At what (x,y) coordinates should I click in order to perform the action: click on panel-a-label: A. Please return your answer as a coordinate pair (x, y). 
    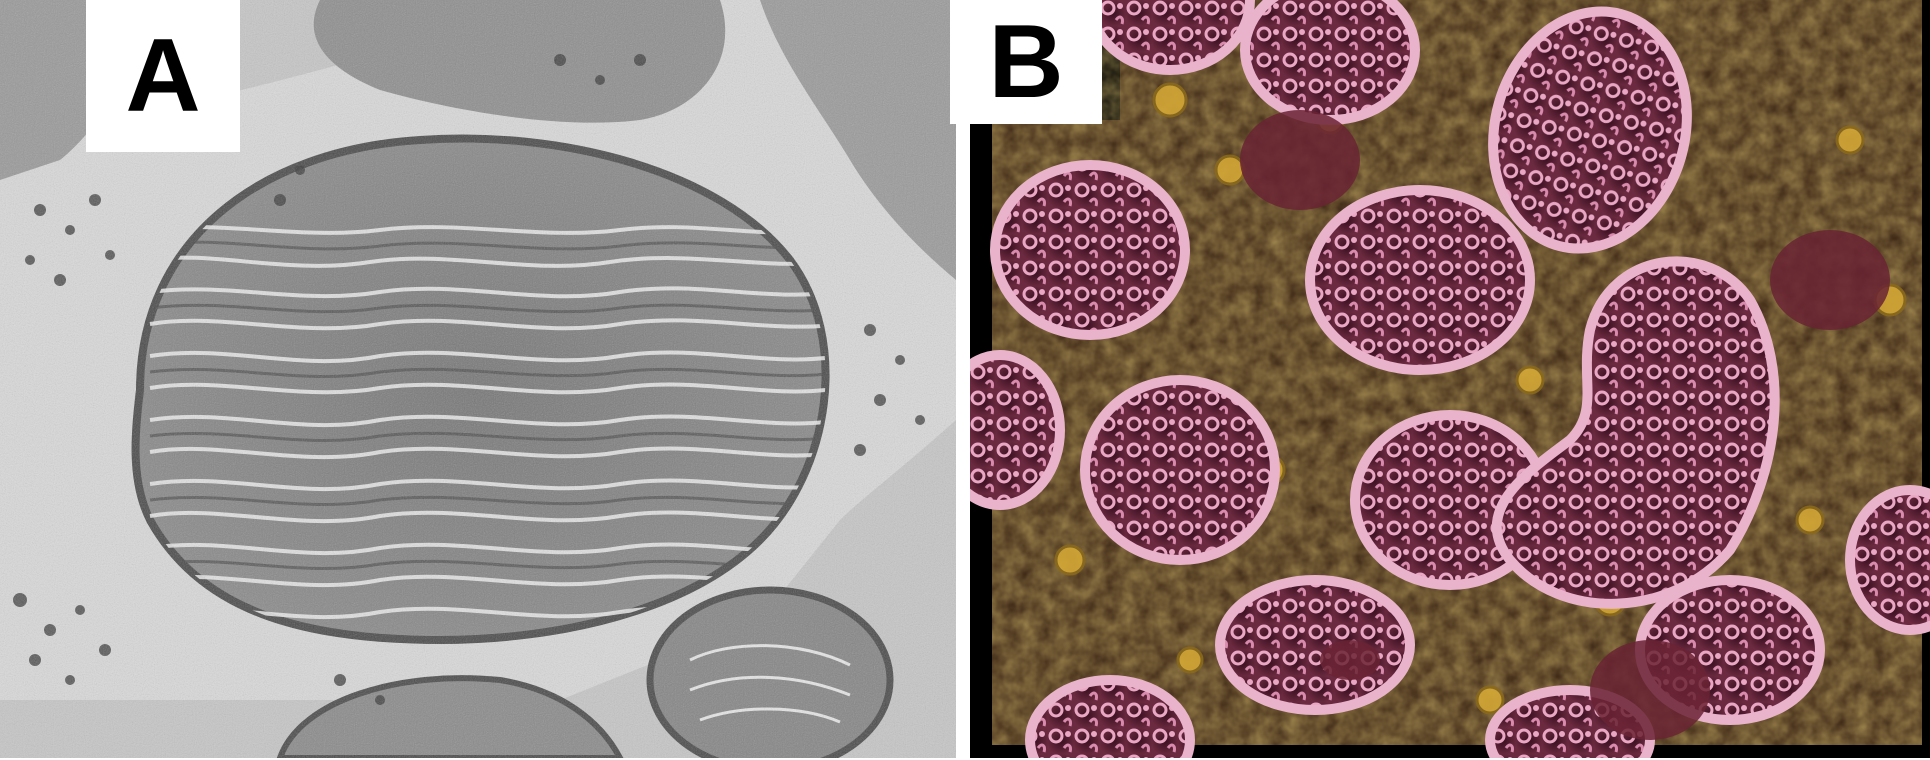
    Looking at the image, I should click on (163, 76).